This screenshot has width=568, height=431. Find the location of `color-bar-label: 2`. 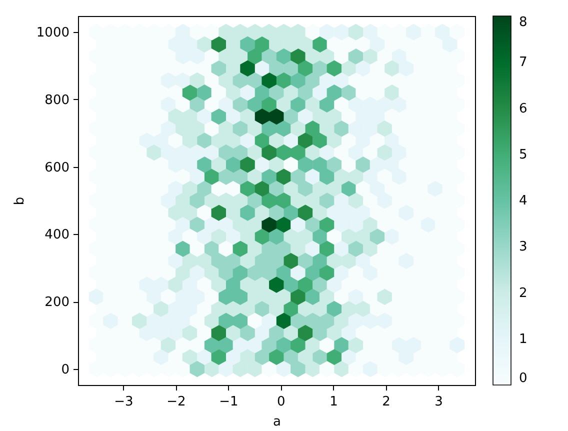

color-bar-label: 2 is located at coordinates (523, 293).